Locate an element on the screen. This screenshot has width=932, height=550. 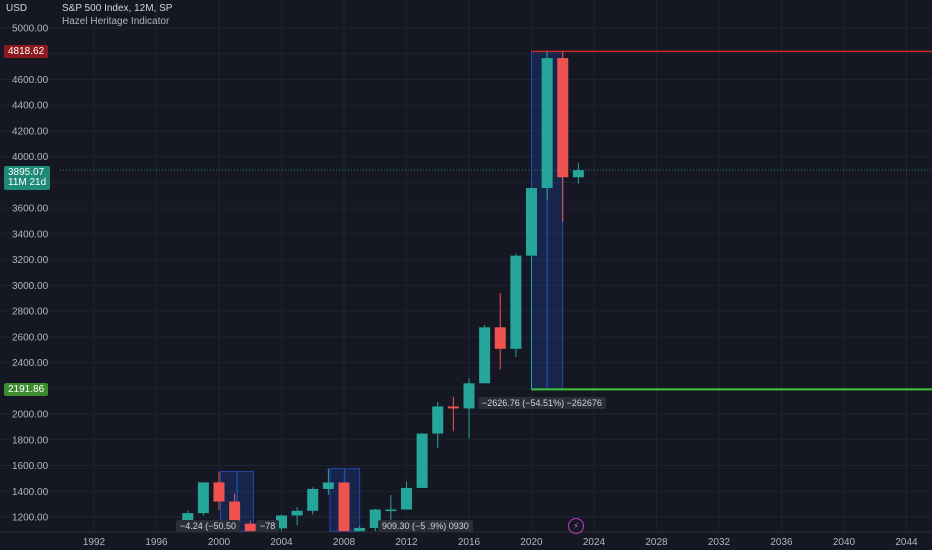
measure-label-c: 909.30 (−5 .9%) 0930 is located at coordinates (425, 526).